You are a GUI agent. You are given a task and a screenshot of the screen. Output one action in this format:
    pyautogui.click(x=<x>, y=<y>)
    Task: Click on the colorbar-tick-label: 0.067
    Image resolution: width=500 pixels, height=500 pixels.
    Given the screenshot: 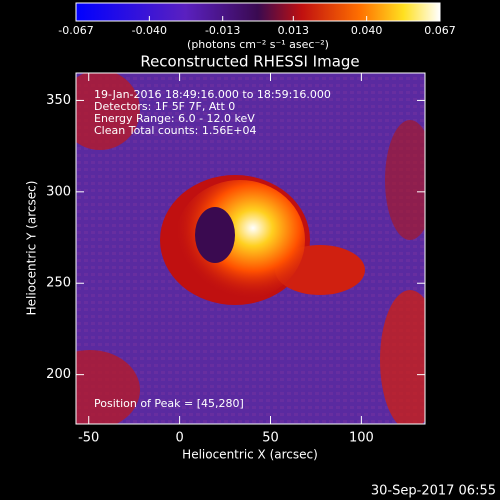 What is the action you would take?
    pyautogui.click(x=440, y=30)
    